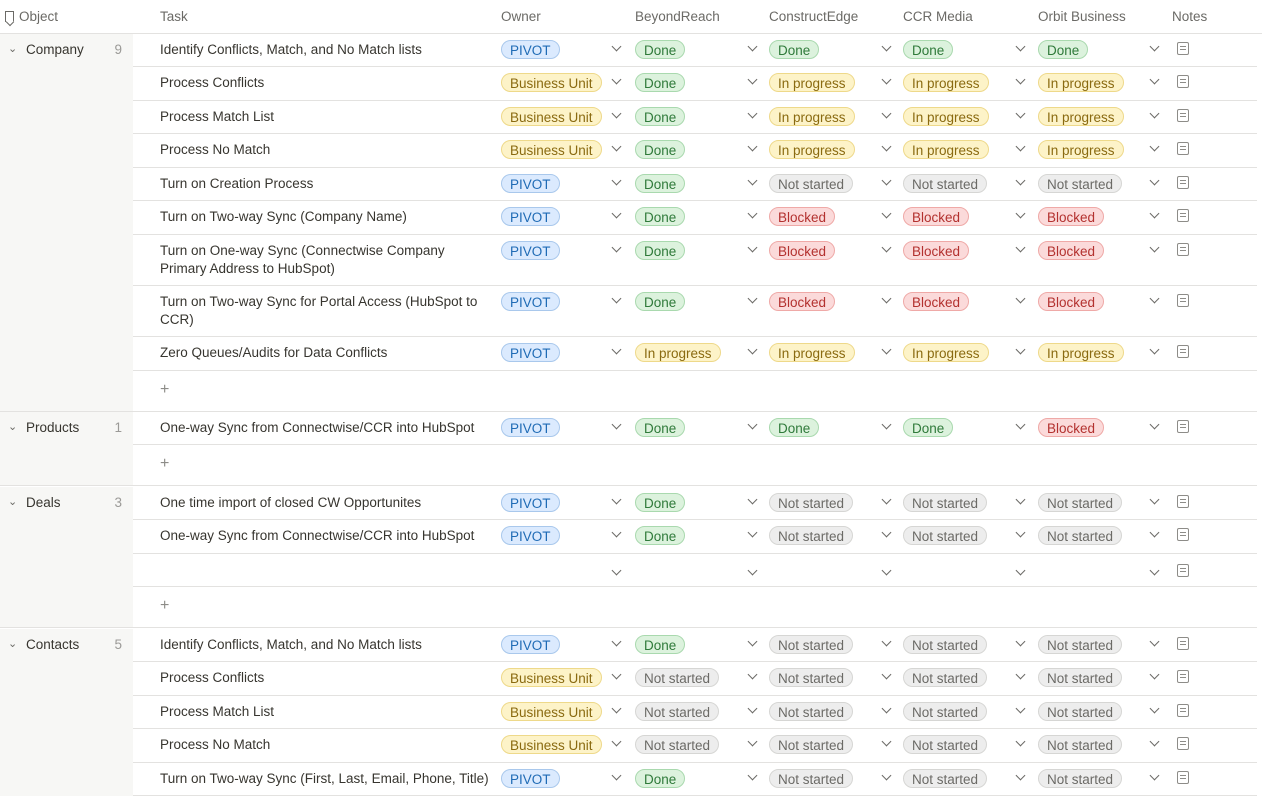 This screenshot has height=798, width=1262. What do you see at coordinates (165, 389) in the screenshot?
I see `add-row-button: +` at bounding box center [165, 389].